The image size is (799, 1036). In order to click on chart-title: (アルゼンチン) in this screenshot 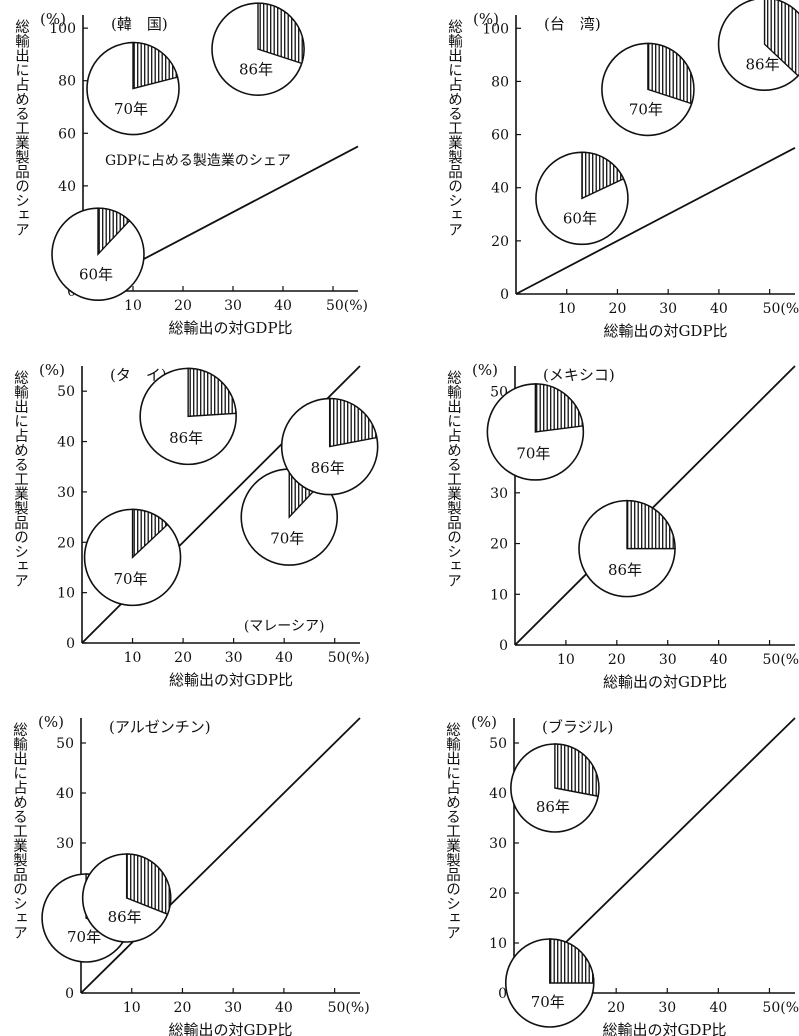, I will do `click(160, 727)`.